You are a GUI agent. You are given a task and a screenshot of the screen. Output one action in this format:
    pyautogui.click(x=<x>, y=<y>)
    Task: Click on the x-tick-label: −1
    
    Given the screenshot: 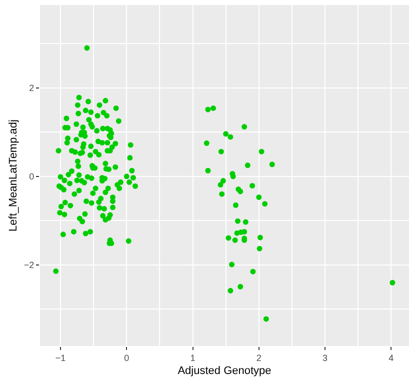 What is the action you would take?
    pyautogui.click(x=60, y=357)
    